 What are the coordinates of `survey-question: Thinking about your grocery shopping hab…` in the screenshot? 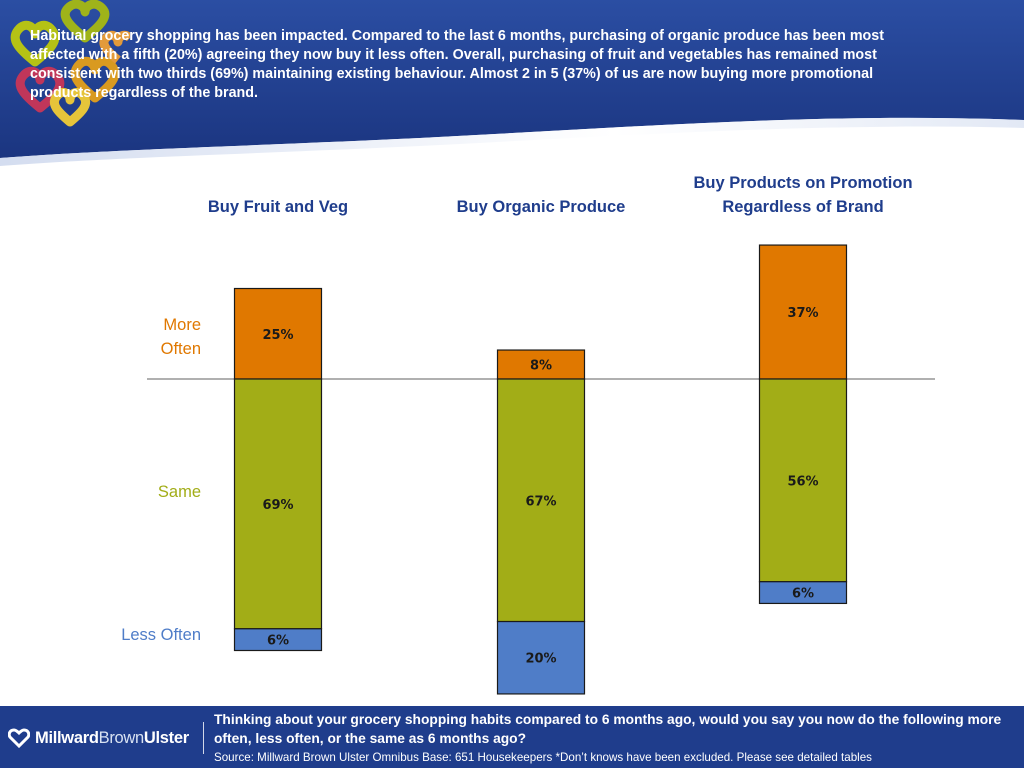 It's located at (608, 729).